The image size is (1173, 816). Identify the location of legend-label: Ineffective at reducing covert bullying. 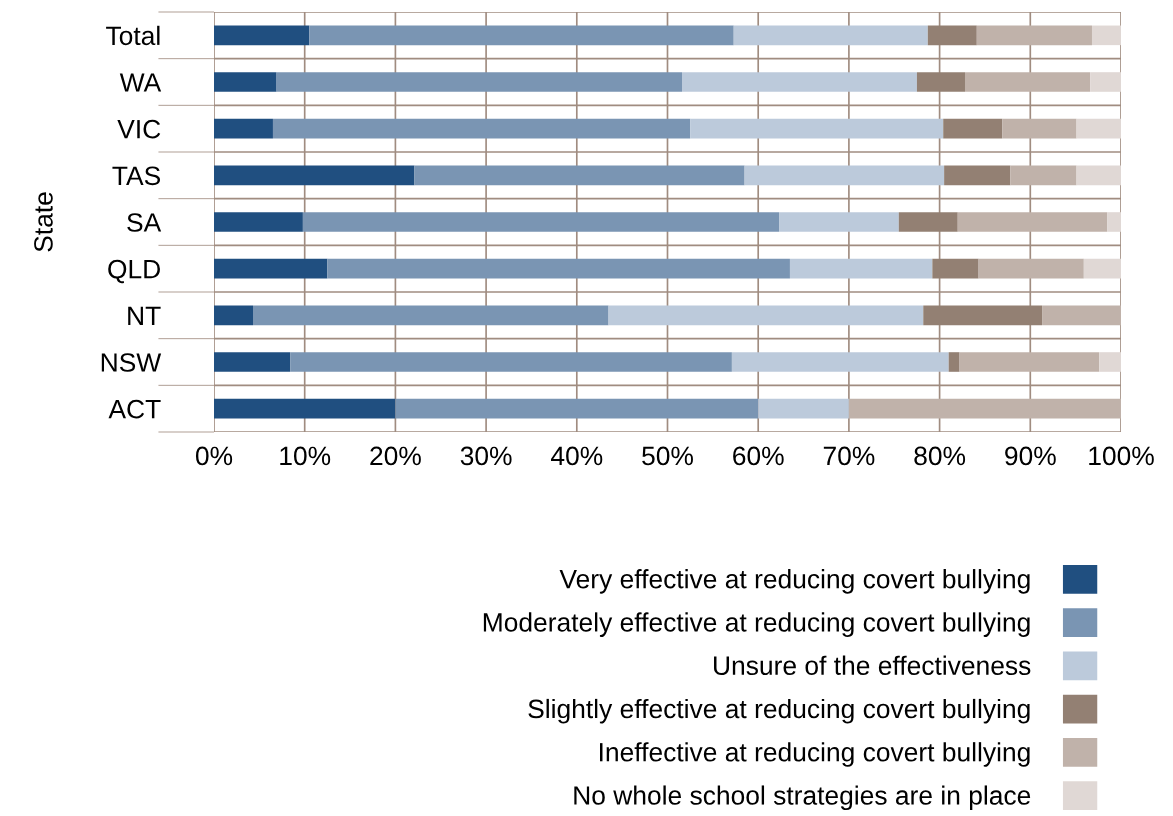
(815, 754).